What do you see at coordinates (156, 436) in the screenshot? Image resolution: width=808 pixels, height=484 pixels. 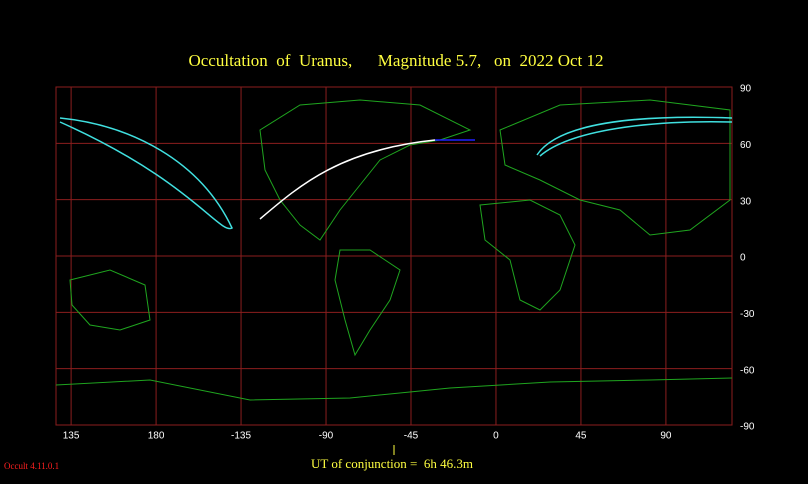 I see `x-tick-label: 180` at bounding box center [156, 436].